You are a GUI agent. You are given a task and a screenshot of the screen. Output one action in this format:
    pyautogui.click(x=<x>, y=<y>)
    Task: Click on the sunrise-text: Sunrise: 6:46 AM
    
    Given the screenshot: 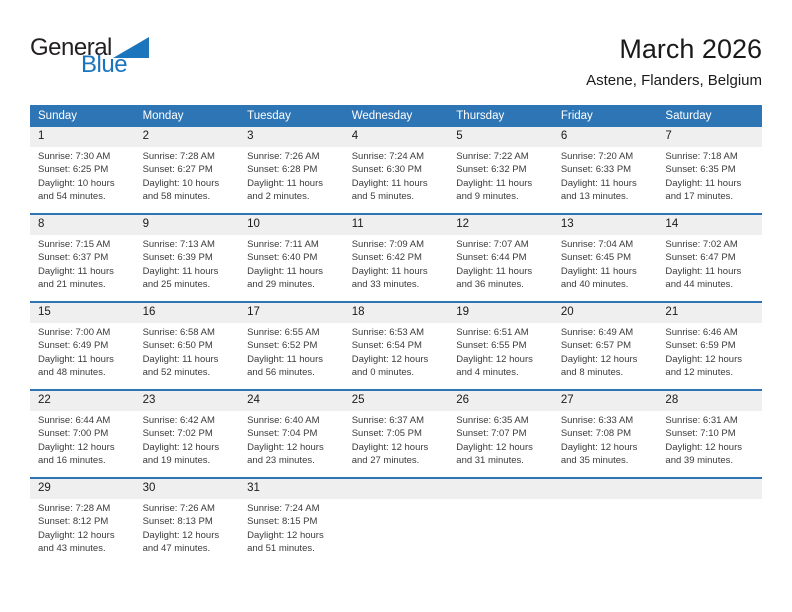 What is the action you would take?
    pyautogui.click(x=701, y=332)
    